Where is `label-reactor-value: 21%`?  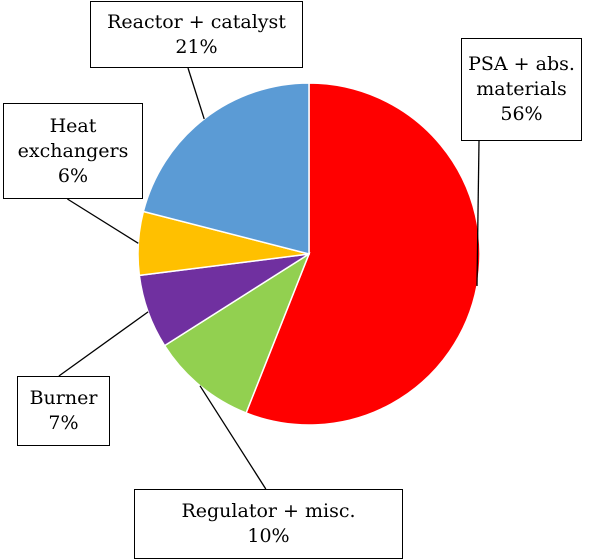 label-reactor-value: 21% is located at coordinates (196, 46).